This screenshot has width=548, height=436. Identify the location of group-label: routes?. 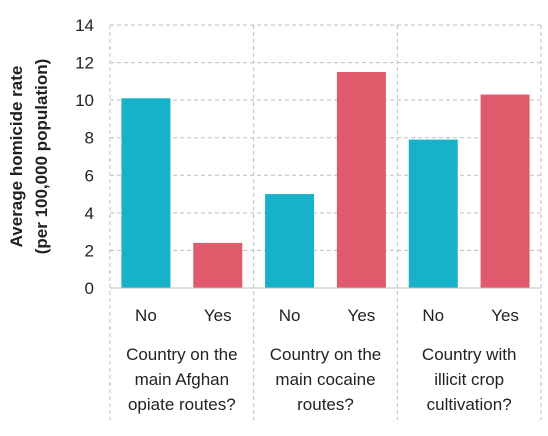
(325, 404).